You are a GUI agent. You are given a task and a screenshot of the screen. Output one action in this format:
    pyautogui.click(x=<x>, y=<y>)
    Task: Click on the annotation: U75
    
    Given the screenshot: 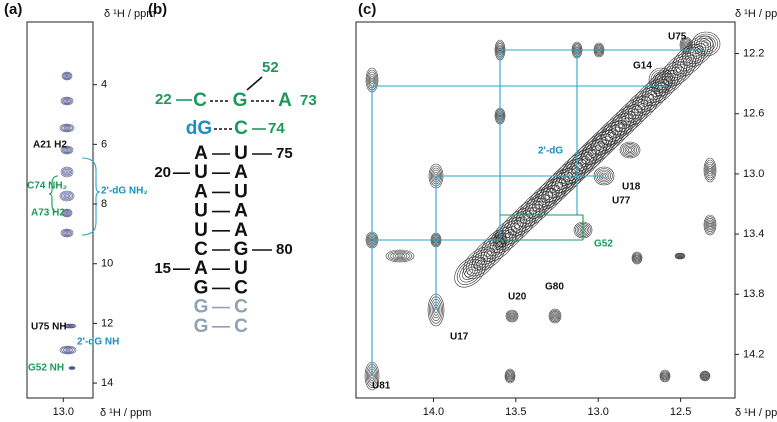 What is the action you would take?
    pyautogui.click(x=677, y=37)
    